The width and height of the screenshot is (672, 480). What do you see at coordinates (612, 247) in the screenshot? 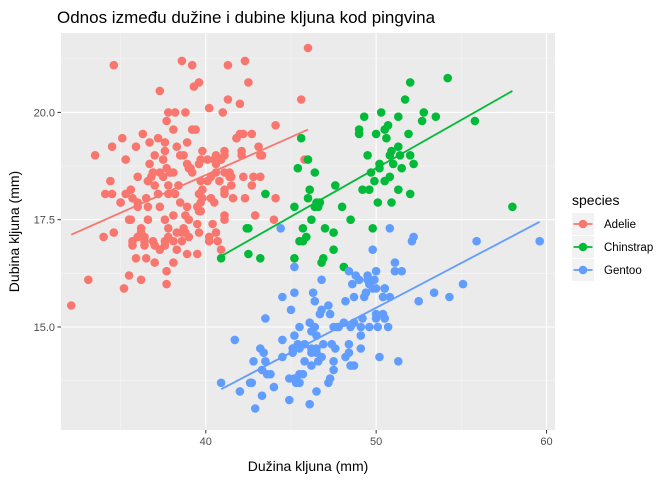
I see `legend-items: Adelie Chinstrap Gentoo` at bounding box center [612, 247].